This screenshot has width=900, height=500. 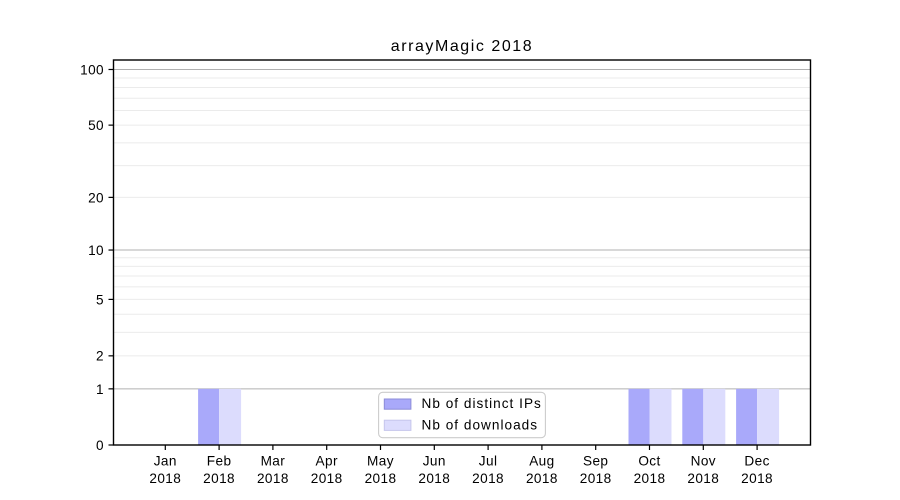 I want to click on svg-text: Nb of downloads, so click(x=480, y=424).